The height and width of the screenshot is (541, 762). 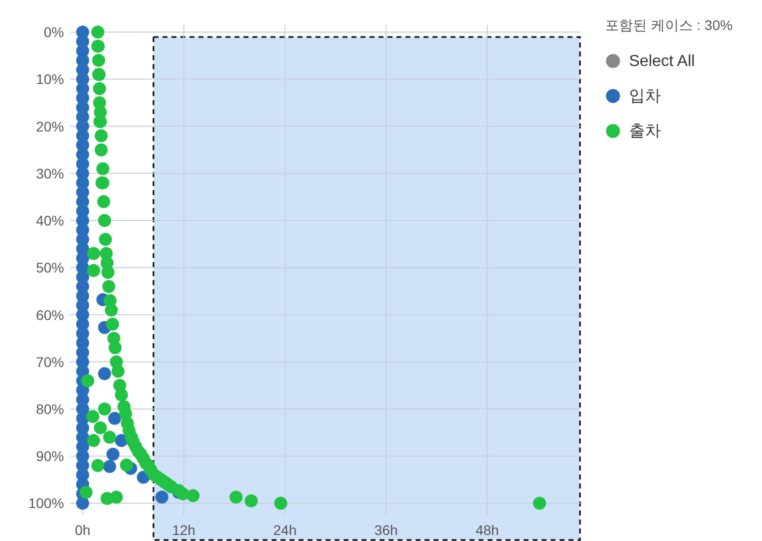 I want to click on y-tick-label: 50%, so click(x=50, y=268).